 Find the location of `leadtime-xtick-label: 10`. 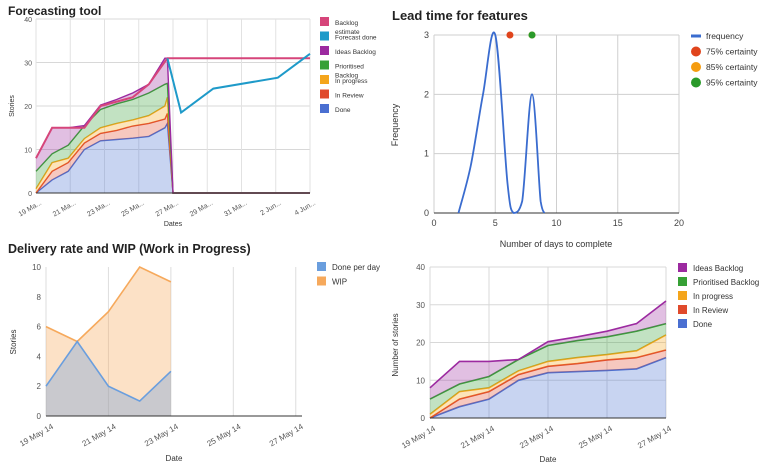

leadtime-xtick-label: 10 is located at coordinates (556, 223).